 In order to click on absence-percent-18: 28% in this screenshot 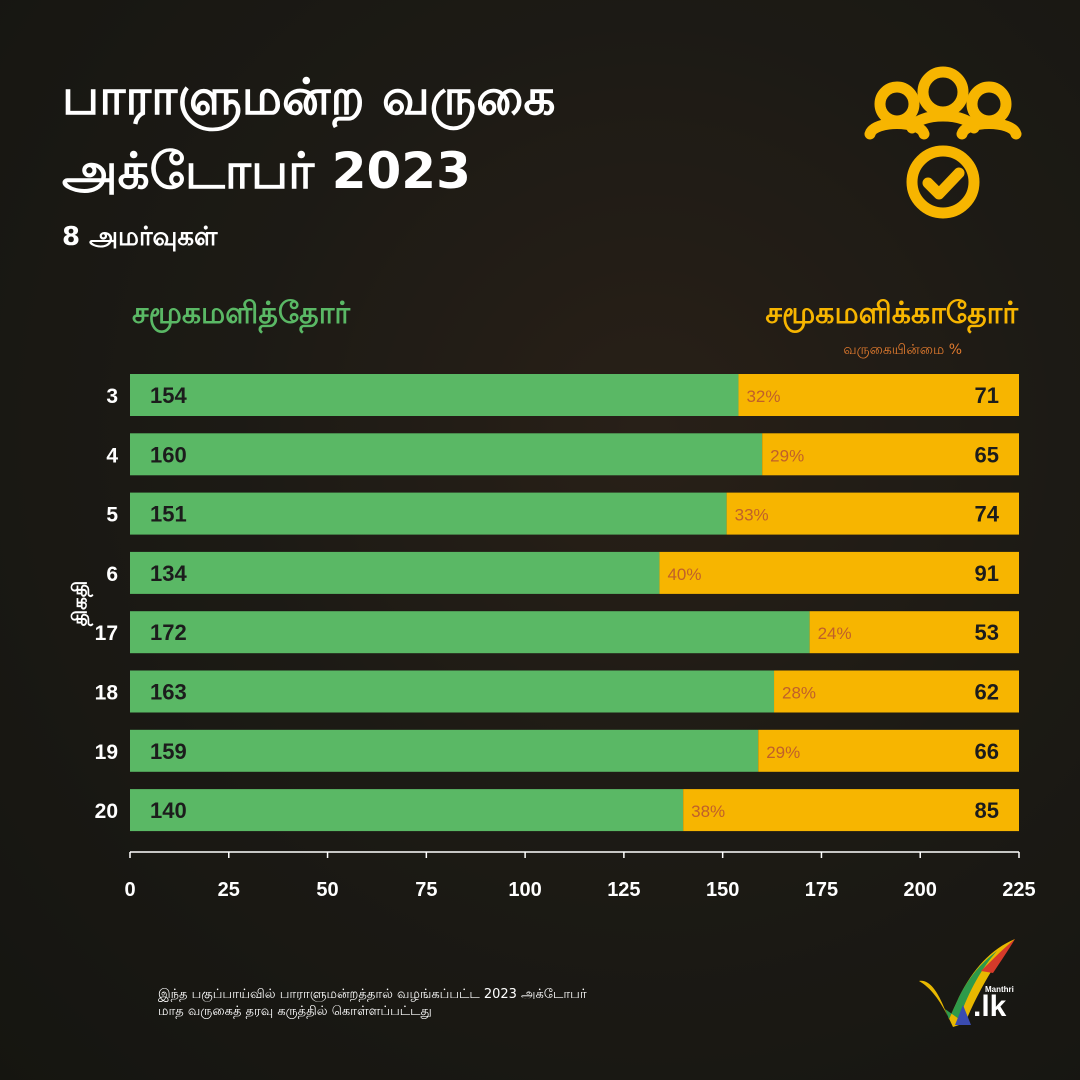, I will do `click(799, 693)`.